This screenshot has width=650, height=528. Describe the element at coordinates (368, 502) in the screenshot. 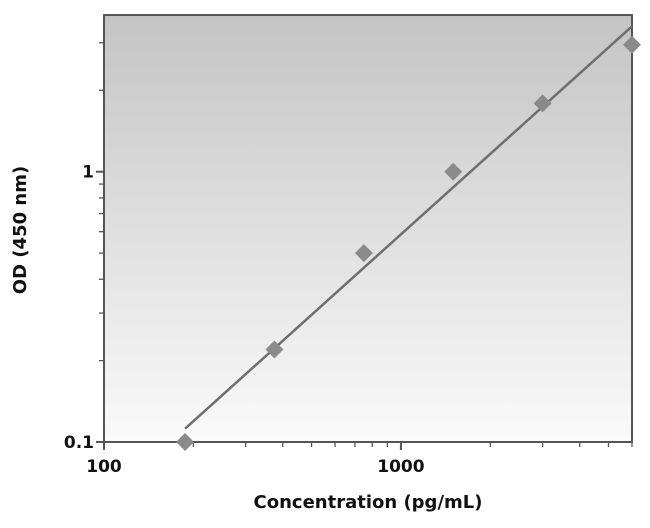

I see `x-axis-label: Concentration (pg/mL)` at that location.